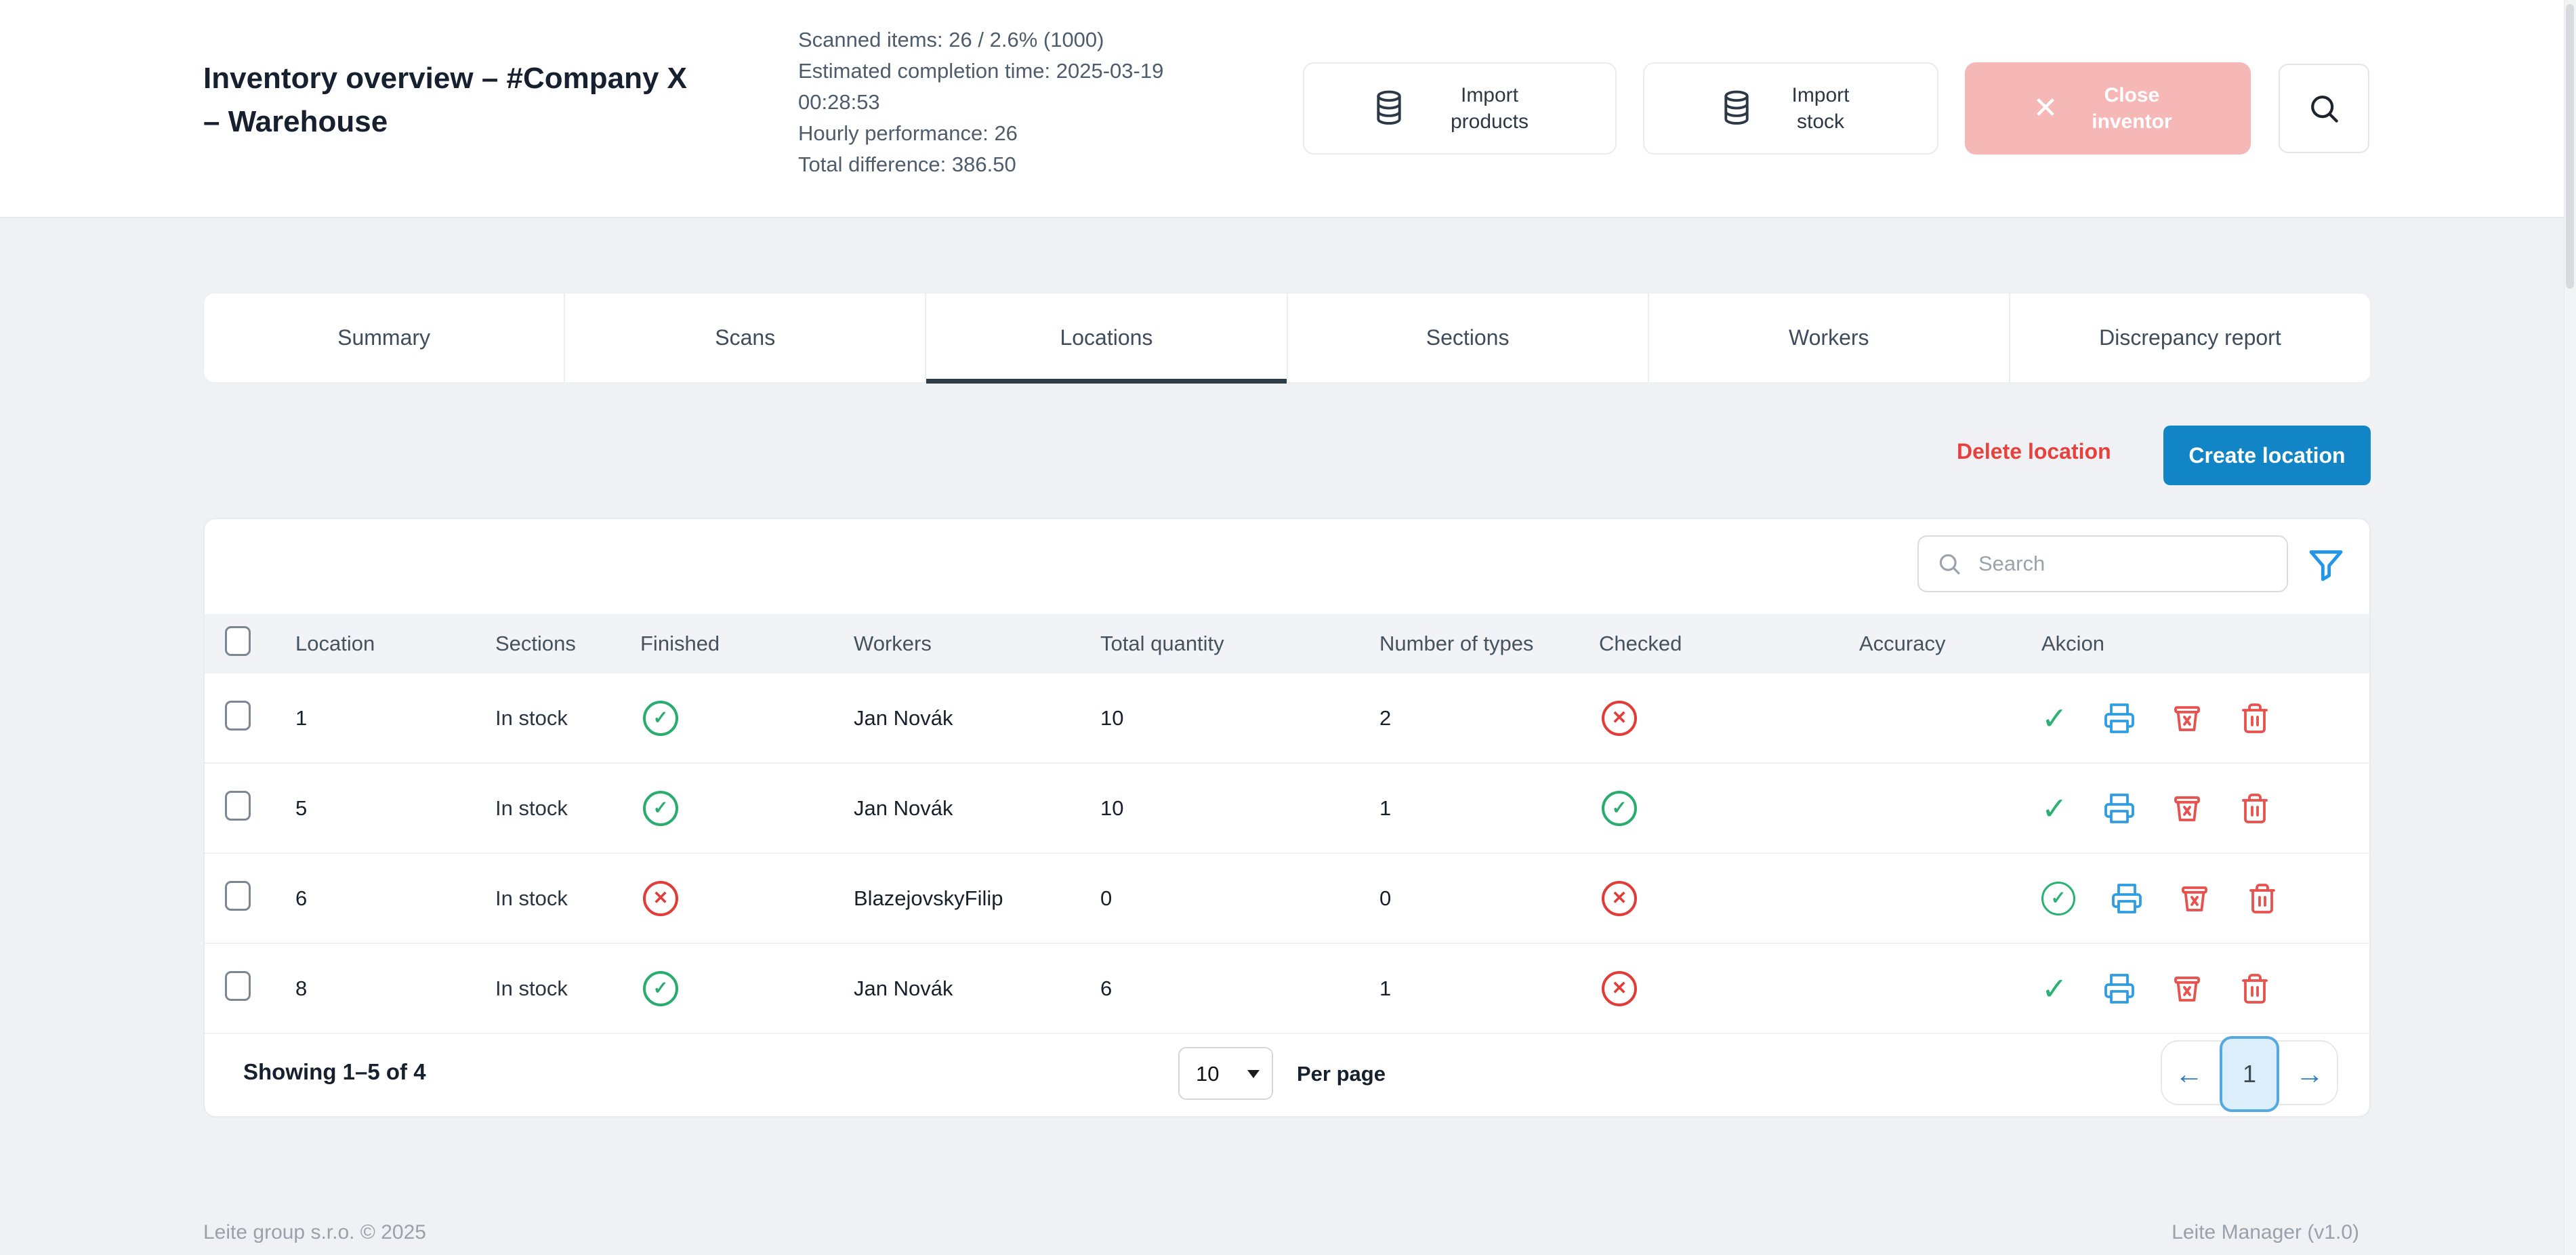 This screenshot has width=2576, height=1255. I want to click on tab-label: Locations, so click(1106, 337).